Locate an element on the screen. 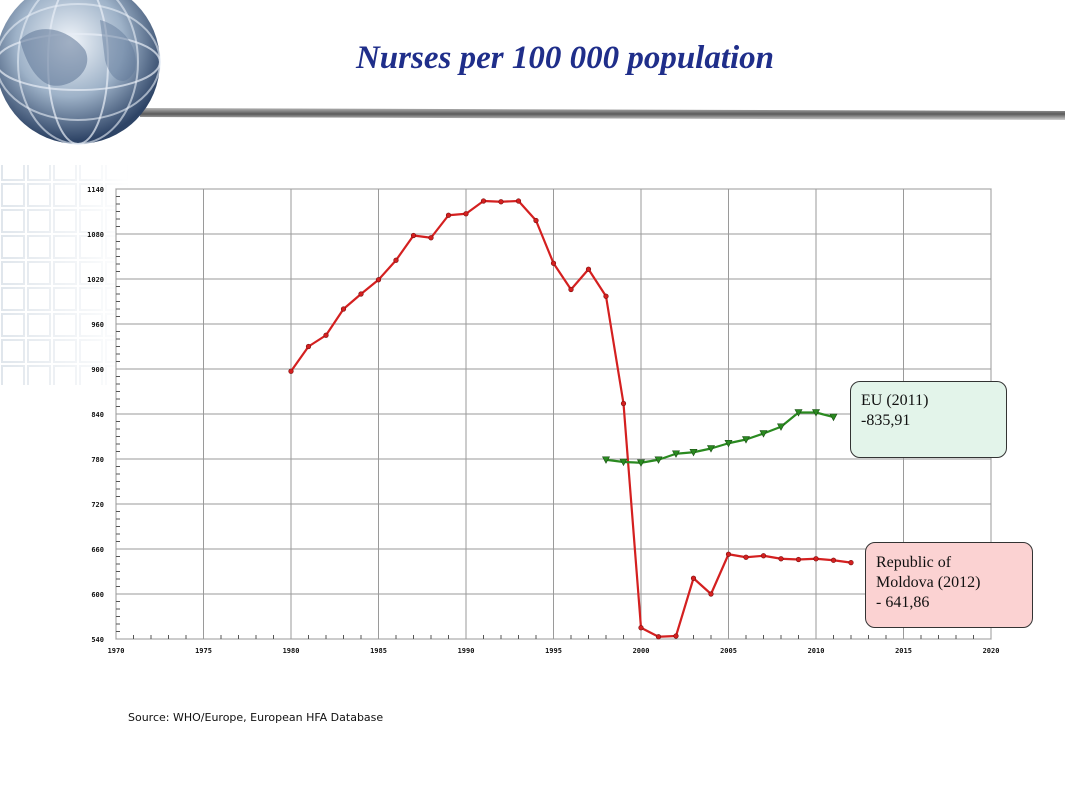 This screenshot has width=1065, height=796. globe-logo is located at coordinates (80, 72).